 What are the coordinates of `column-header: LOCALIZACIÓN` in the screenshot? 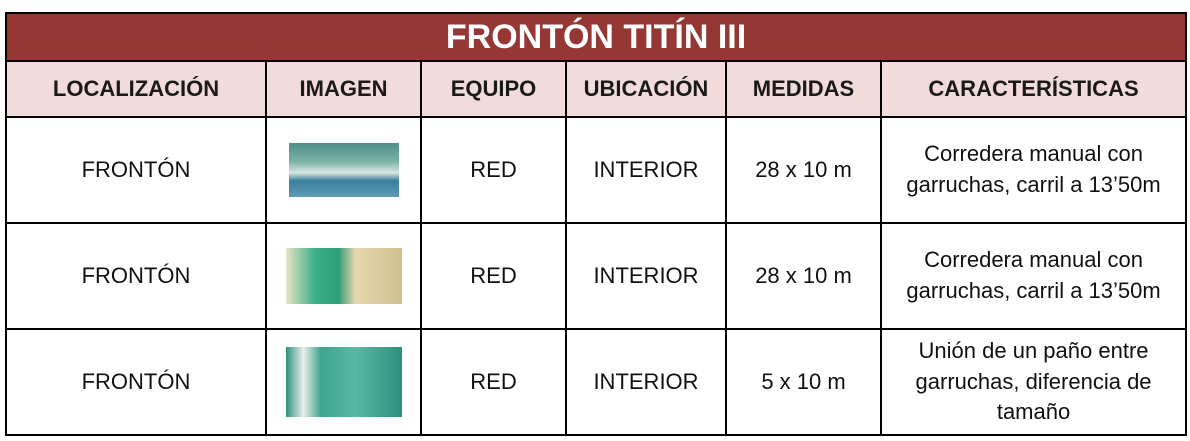 It's located at (136, 89).